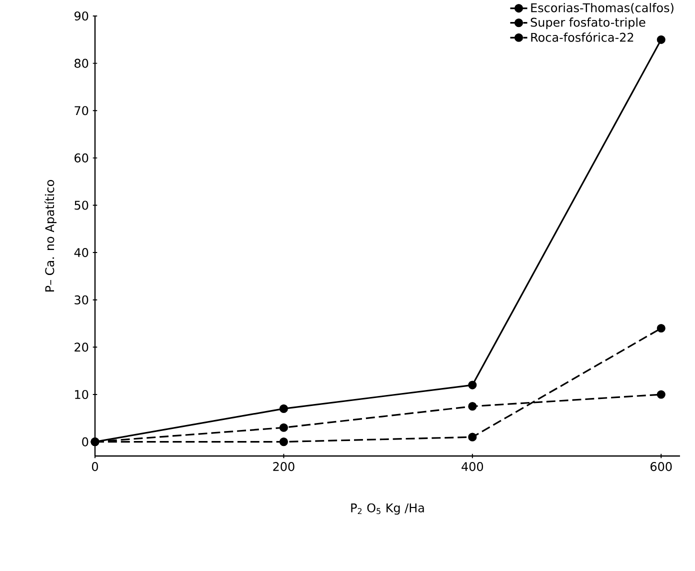 Image resolution: width=695 pixels, height=571 pixels. Describe the element at coordinates (602, 8) in the screenshot. I see `legend-label: Escorias-Thomas(calfos)` at that location.